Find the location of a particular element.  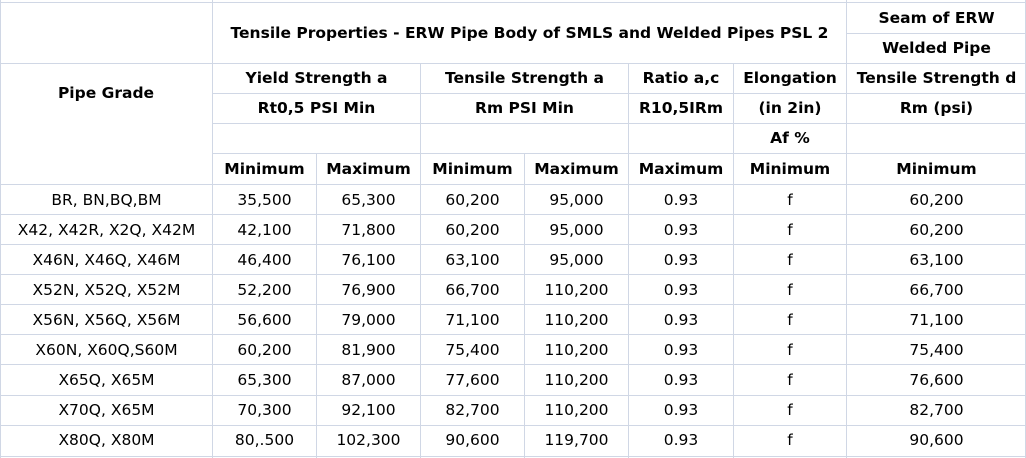

ratio-header: Ratio a,c is located at coordinates (681, 78).